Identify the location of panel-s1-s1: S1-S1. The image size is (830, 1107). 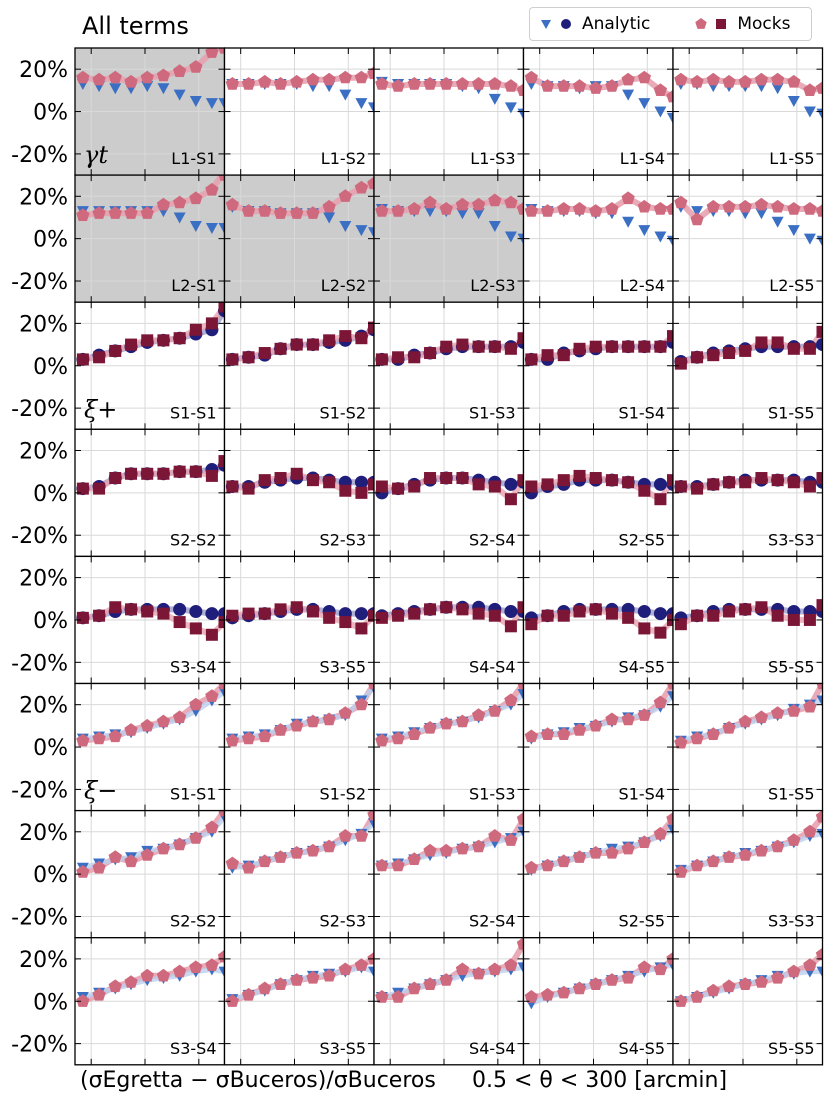
(150, 747).